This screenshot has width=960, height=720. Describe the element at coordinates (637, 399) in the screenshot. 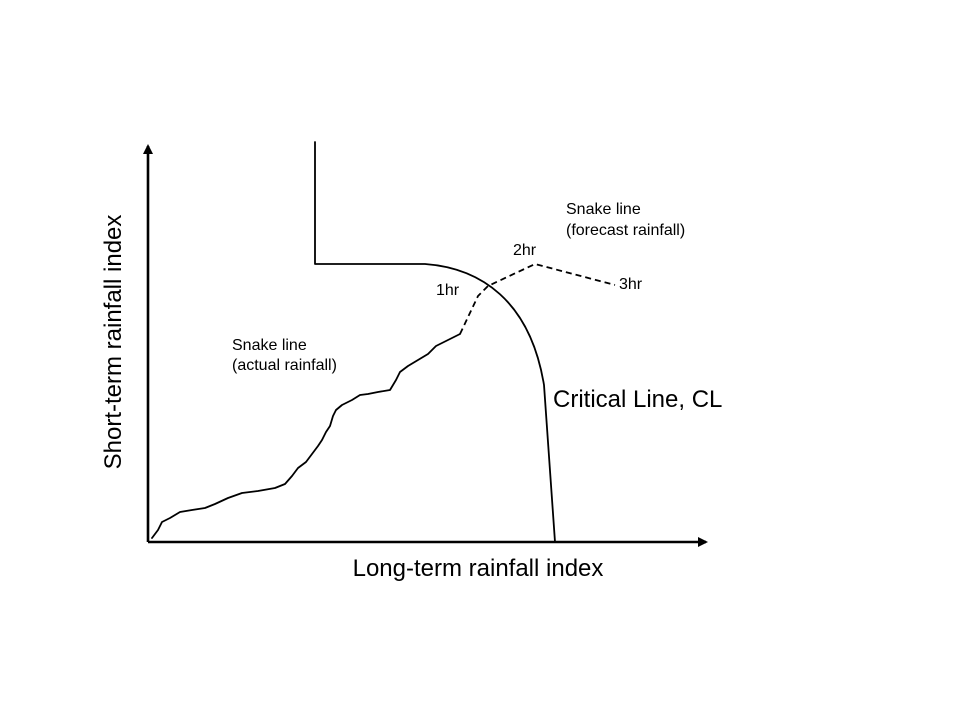

I see `critical-line-label: Critical Line, CL` at that location.